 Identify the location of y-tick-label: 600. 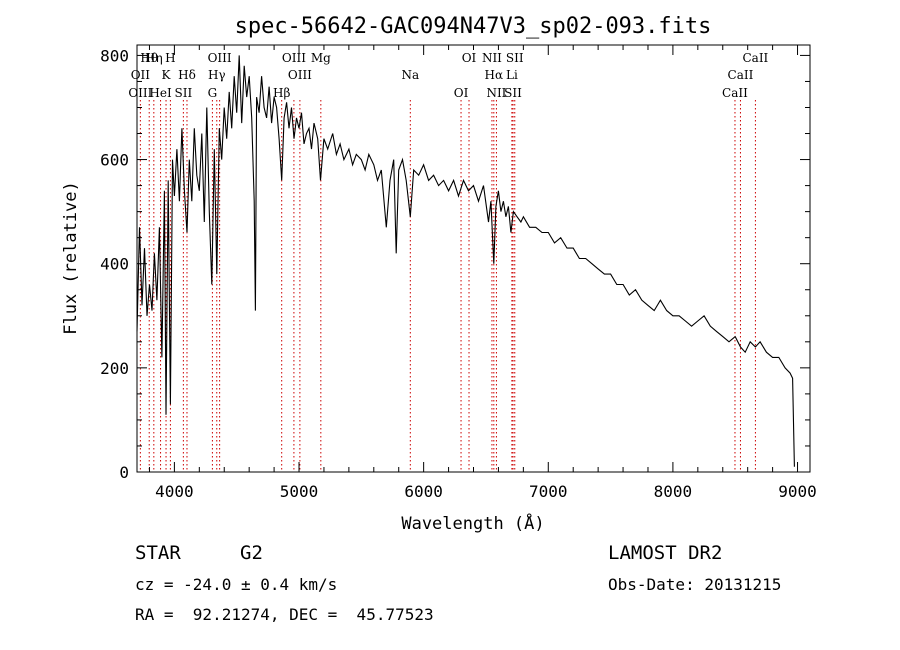
(114, 160).